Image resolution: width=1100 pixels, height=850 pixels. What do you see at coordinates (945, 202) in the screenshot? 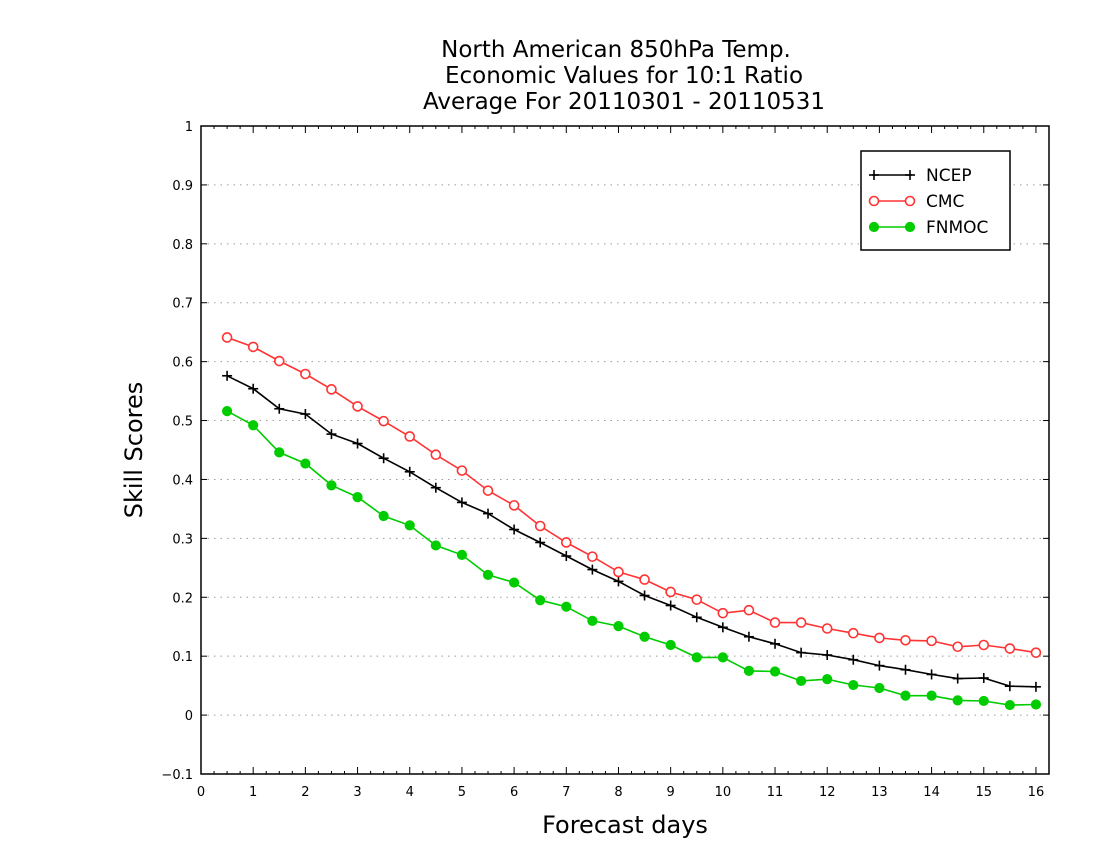
I see `legend-label: CMC` at bounding box center [945, 202].